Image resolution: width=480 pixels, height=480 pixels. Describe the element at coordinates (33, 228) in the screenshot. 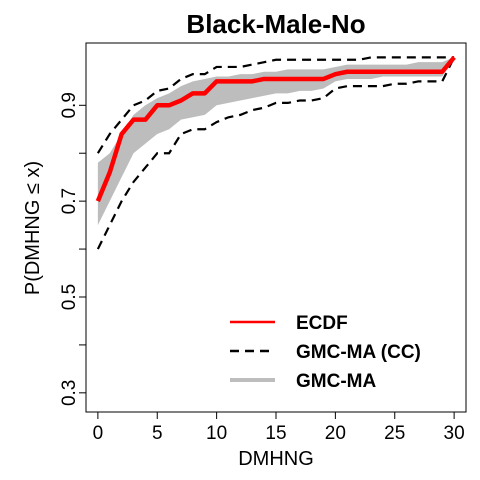

I see `y-axis-label: P(DMHNG ≤ x)` at that location.